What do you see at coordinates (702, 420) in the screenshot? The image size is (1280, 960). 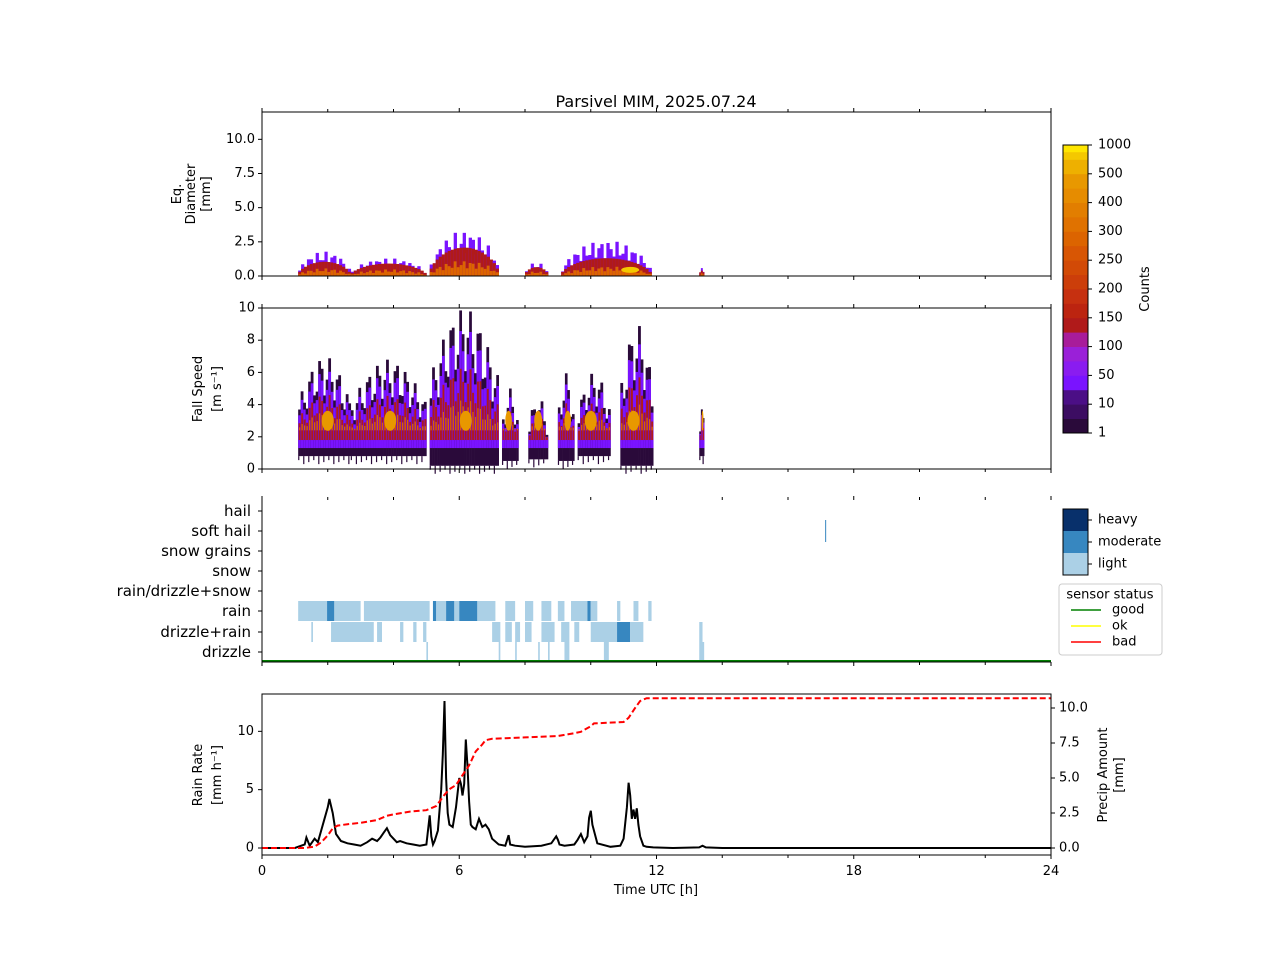 I see `fallspeed-core` at bounding box center [702, 420].